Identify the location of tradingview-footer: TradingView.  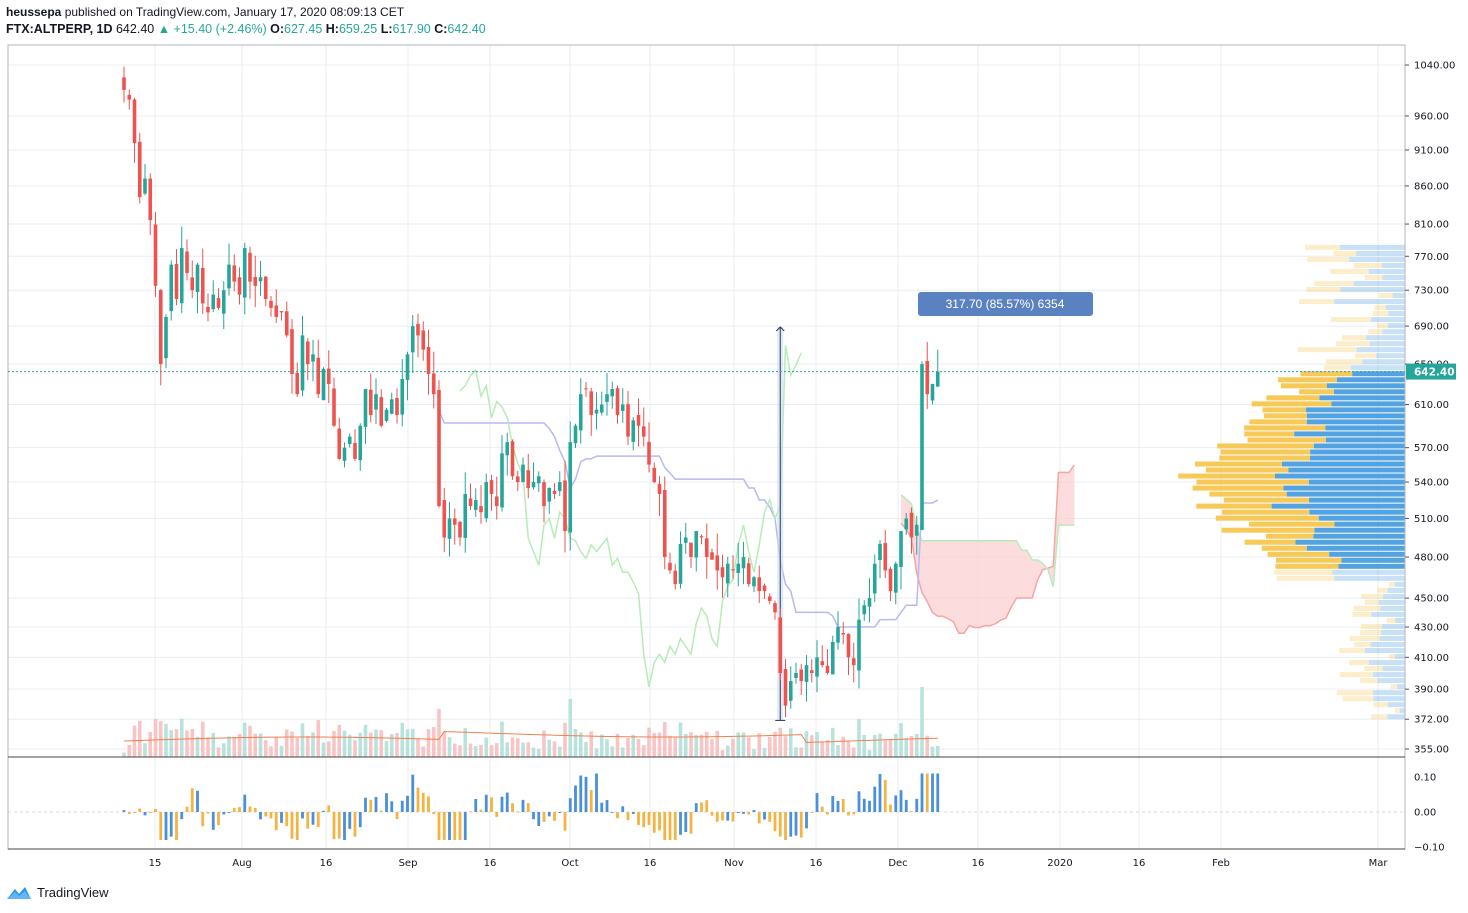
(57, 892).